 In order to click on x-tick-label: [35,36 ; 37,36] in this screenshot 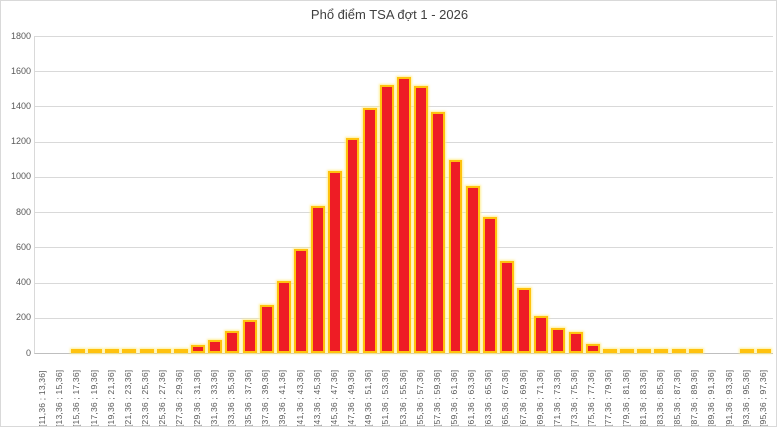, I will do `click(248, 398)`.